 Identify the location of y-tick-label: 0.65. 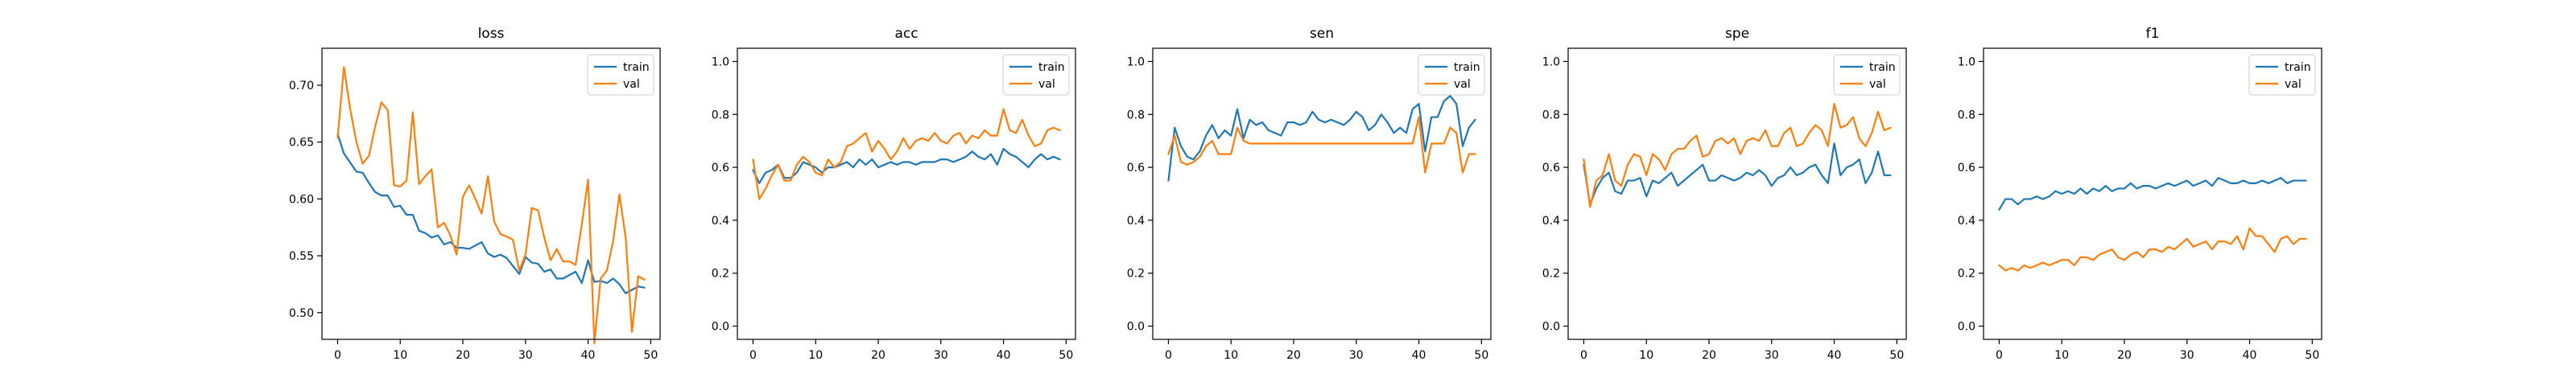
(301, 143).